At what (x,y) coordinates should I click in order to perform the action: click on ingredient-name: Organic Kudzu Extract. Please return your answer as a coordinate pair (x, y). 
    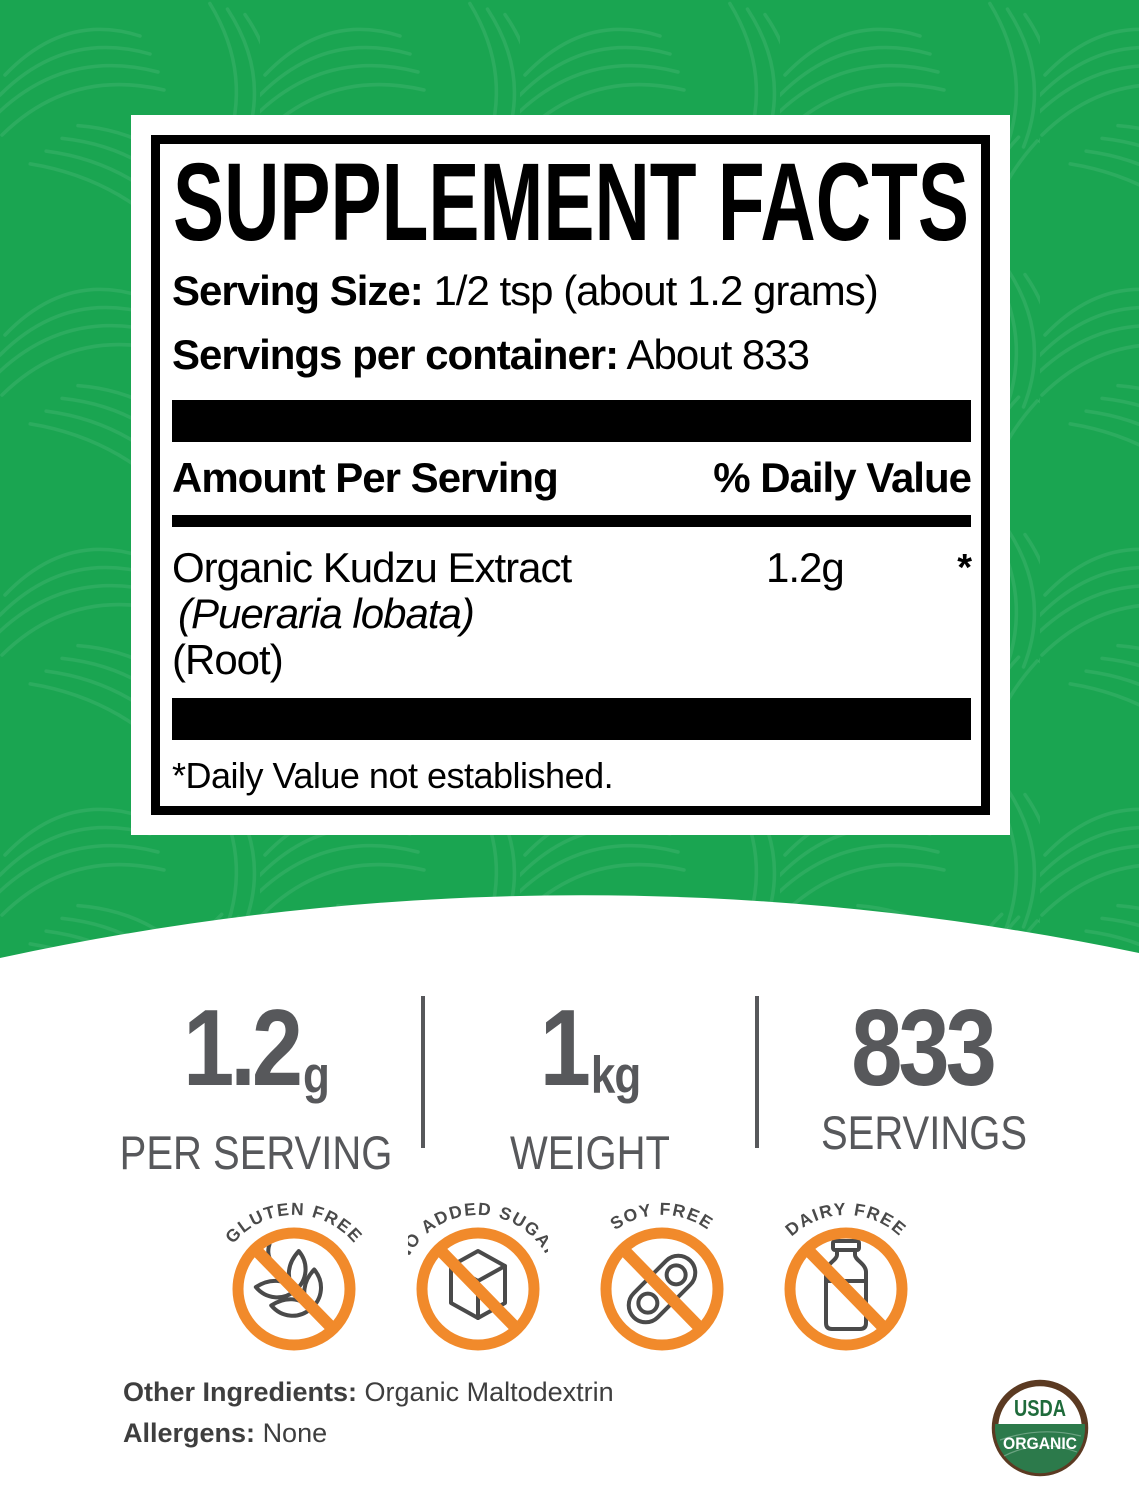
    Looking at the image, I should click on (372, 567).